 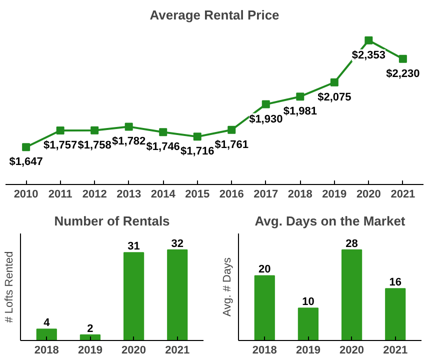 What do you see at coordinates (60, 145) in the screenshot?
I see `data-label: $1,757` at bounding box center [60, 145].